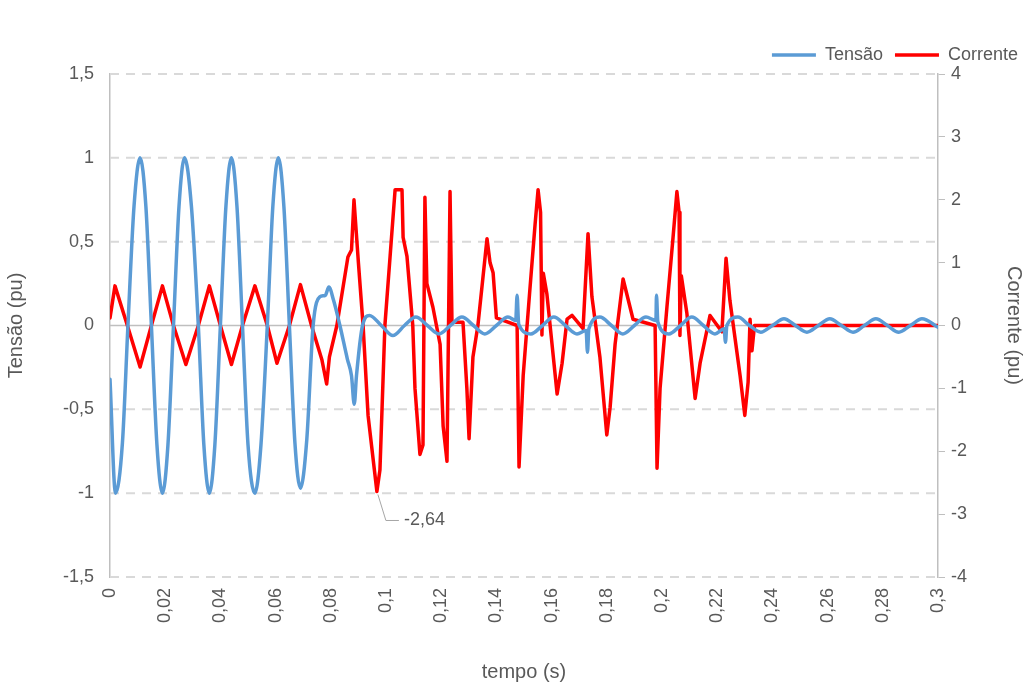 The height and width of the screenshot is (684, 1030). Describe the element at coordinates (424, 519) in the screenshot. I see `data-label: -2,64` at that location.